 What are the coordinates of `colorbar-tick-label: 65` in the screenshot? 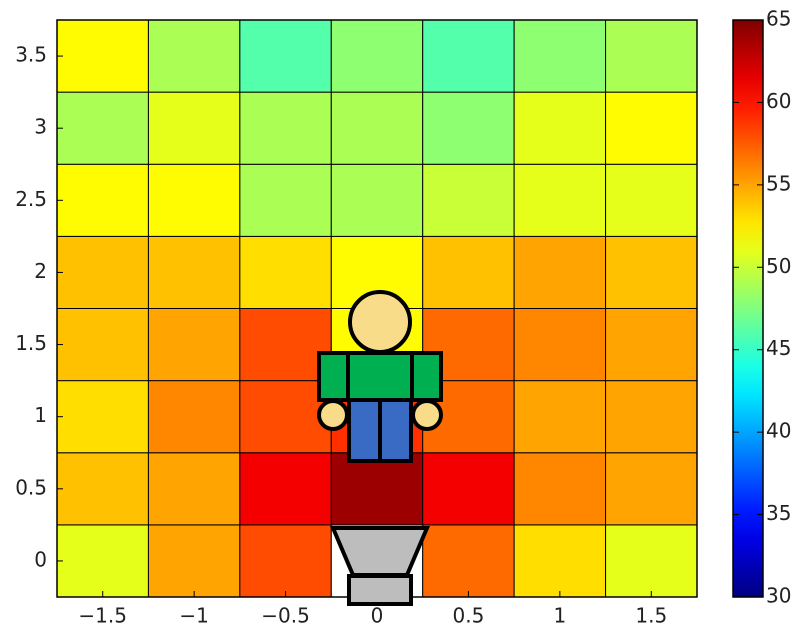 It's located at (778, 19).